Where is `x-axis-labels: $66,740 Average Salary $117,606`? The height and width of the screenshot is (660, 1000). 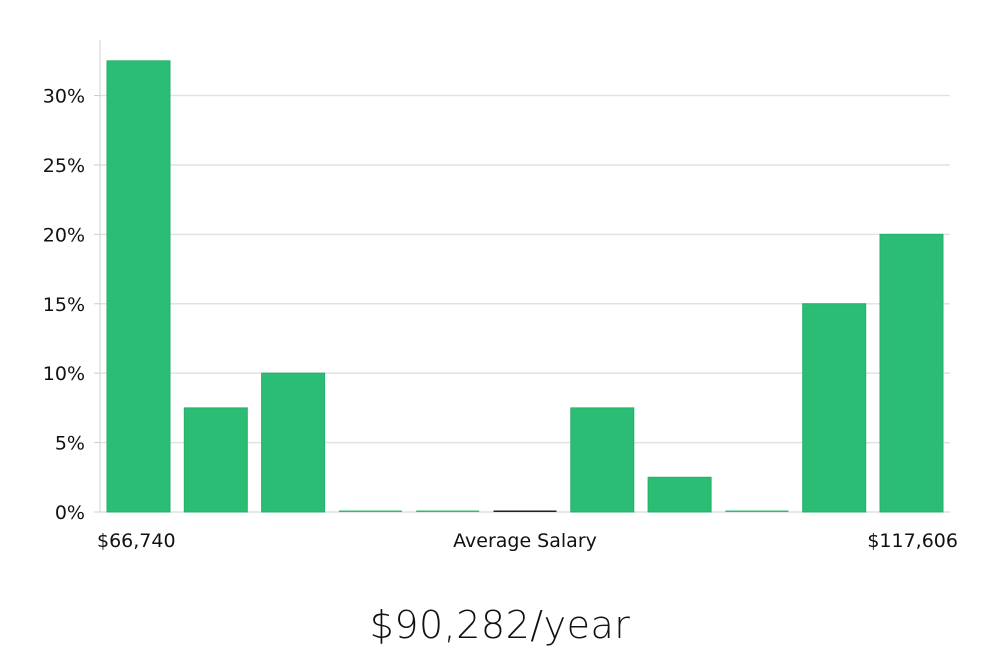
x-axis-labels: $66,740 Average Salary $117,606 is located at coordinates (527, 541).